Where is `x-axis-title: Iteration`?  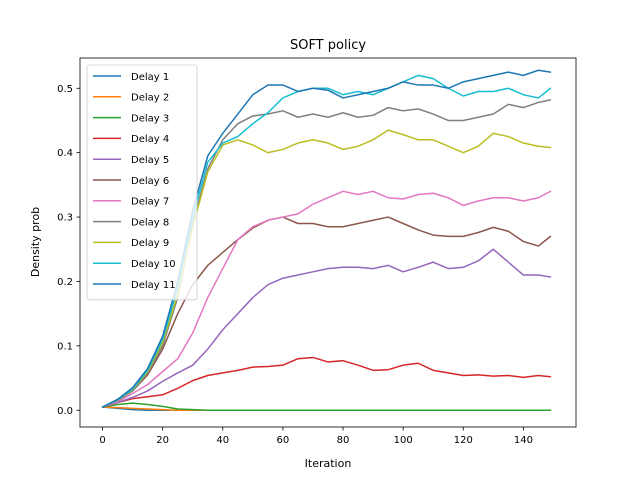
x-axis-title: Iteration is located at coordinates (328, 463).